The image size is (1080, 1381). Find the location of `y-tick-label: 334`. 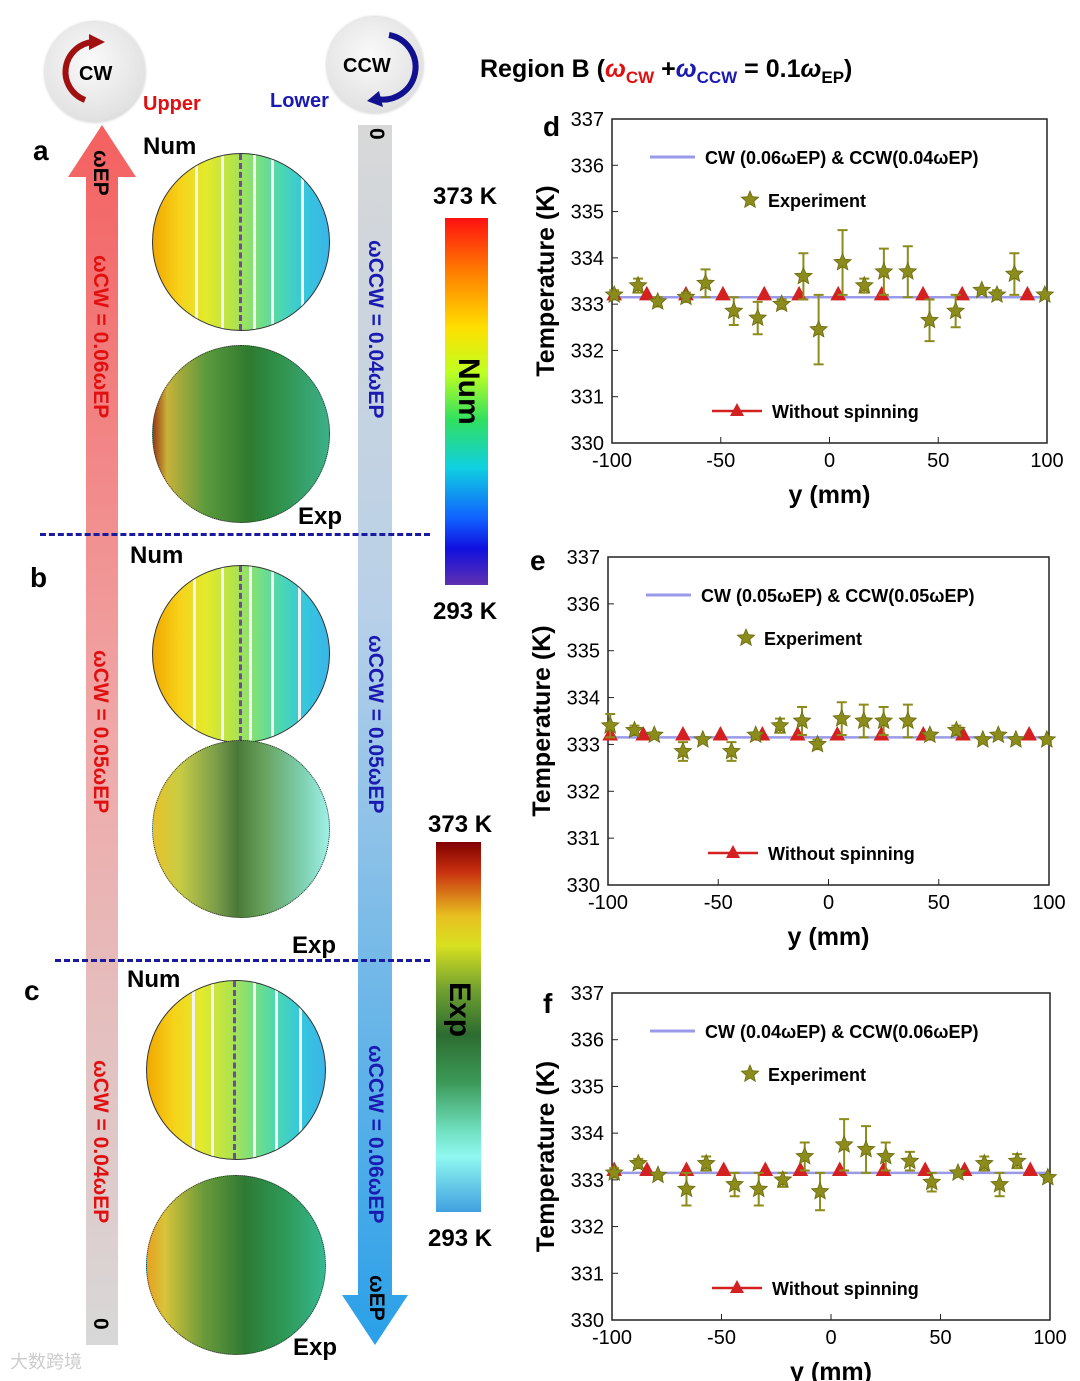

y-tick-label: 334 is located at coordinates (587, 259).